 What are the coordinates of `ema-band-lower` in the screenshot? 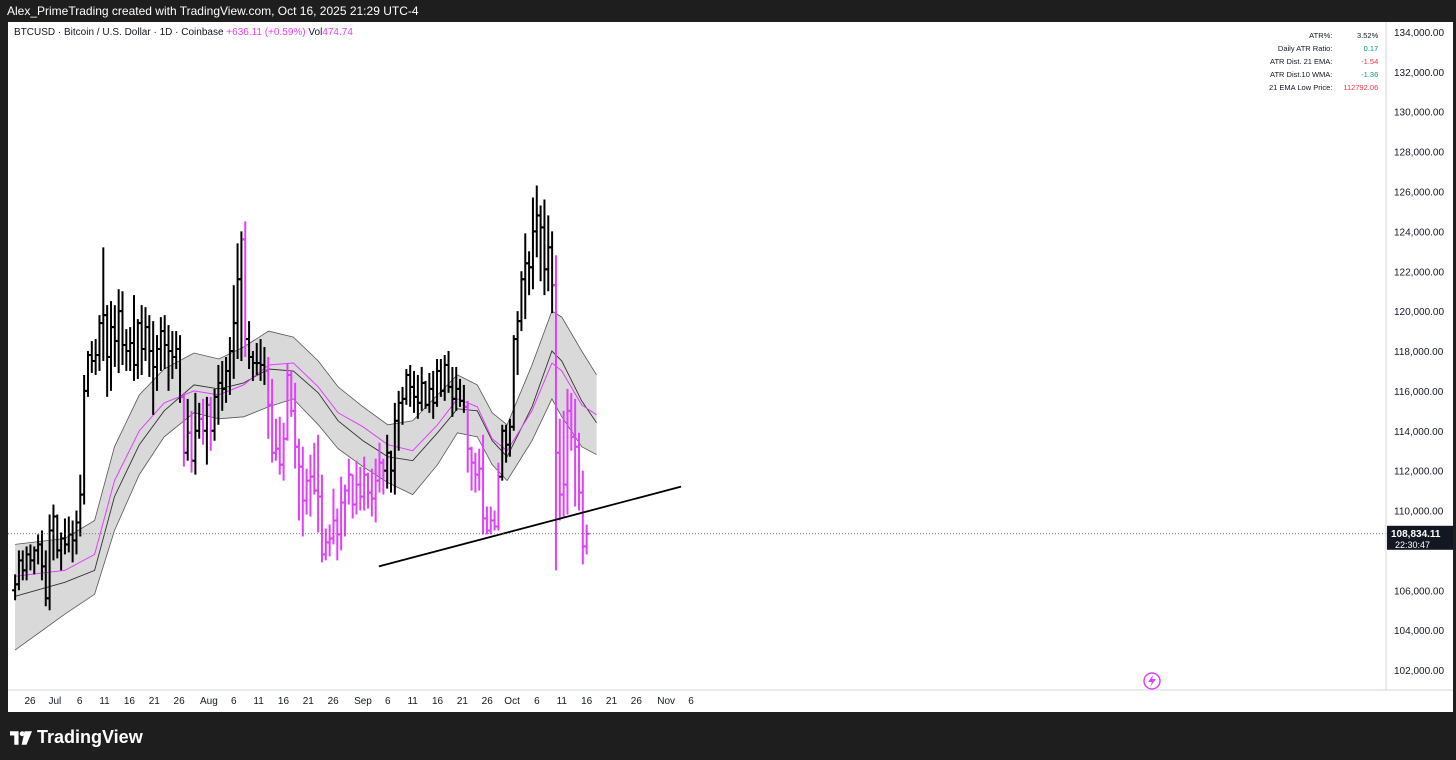 It's located at (305, 524).